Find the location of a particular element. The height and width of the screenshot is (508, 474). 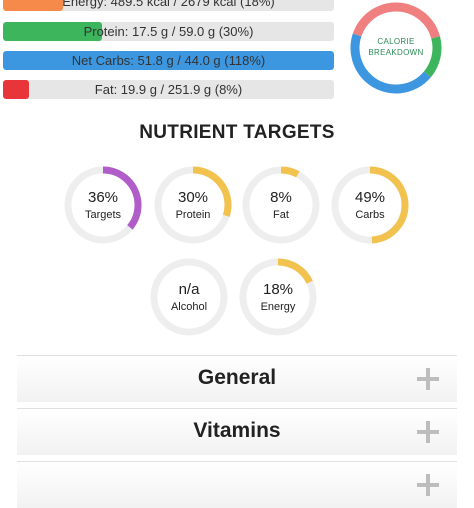

section-header-title: Vitamins is located at coordinates (237, 430).